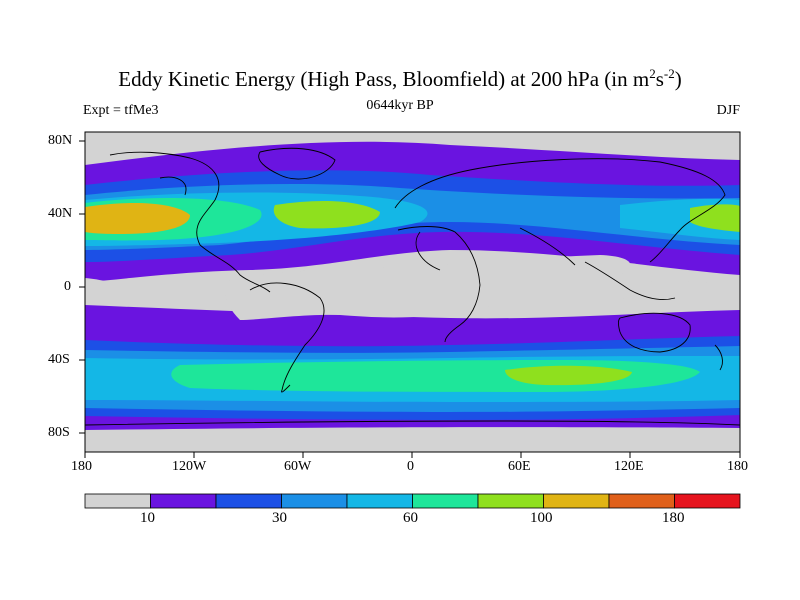 This screenshot has height=600, width=800. I want to click on colorbar-label: 180, so click(673, 518).